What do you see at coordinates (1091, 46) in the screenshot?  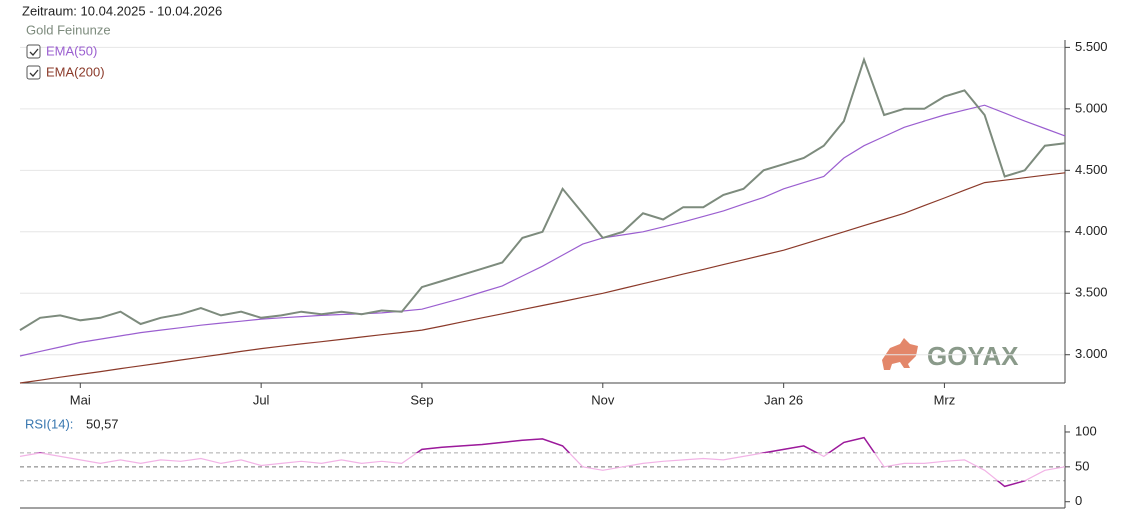 I see `y-tick-label: 5.500` at bounding box center [1091, 46].